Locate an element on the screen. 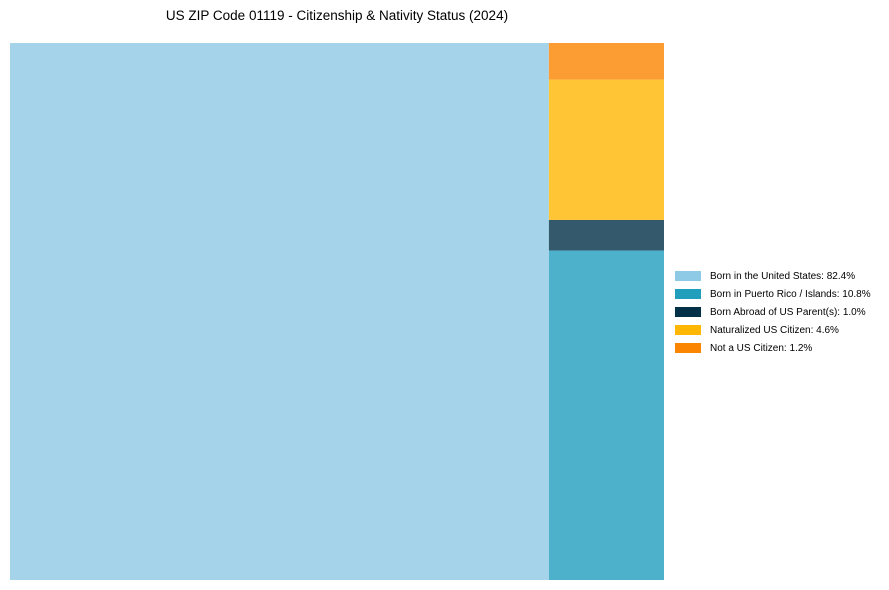  legend-item-0: Born in the United States: 82.4% is located at coordinates (773, 276).